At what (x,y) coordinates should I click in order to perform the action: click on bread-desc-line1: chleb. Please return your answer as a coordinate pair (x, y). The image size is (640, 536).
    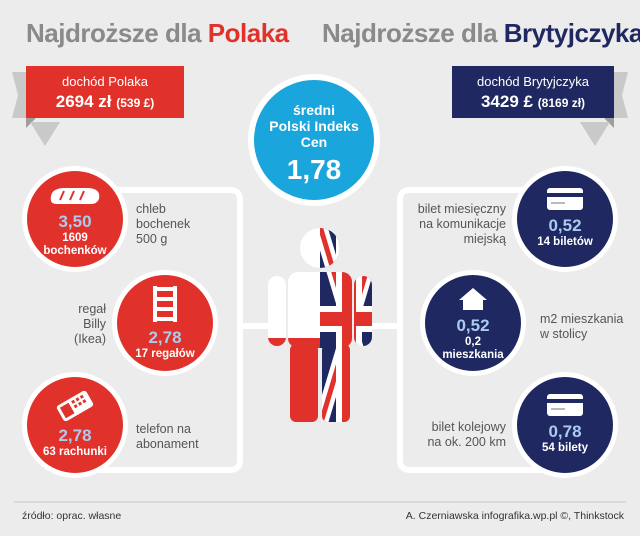
    Looking at the image, I should click on (151, 209).